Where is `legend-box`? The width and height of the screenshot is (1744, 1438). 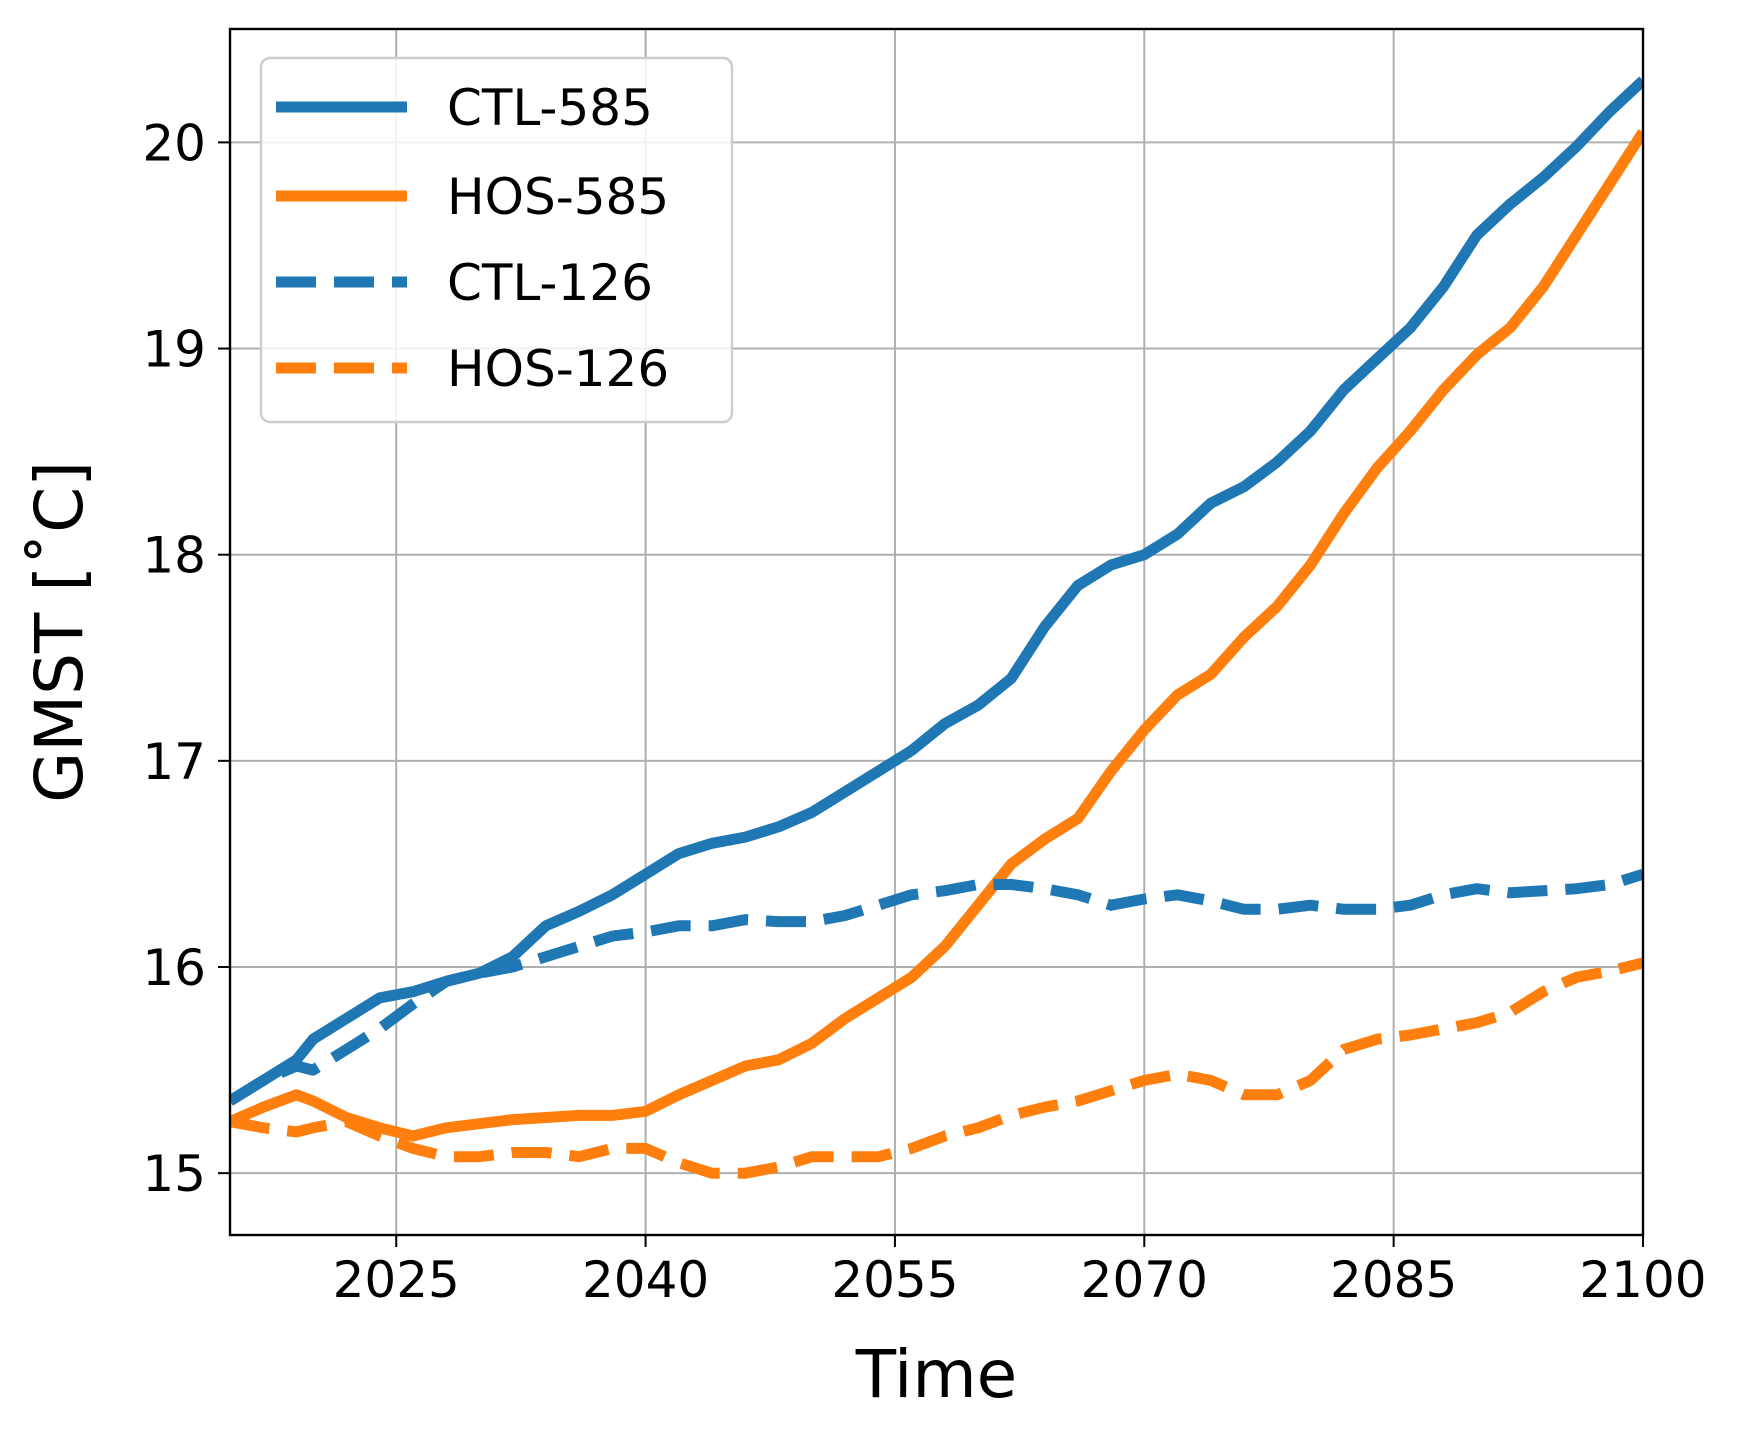 legend-box is located at coordinates (496, 240).